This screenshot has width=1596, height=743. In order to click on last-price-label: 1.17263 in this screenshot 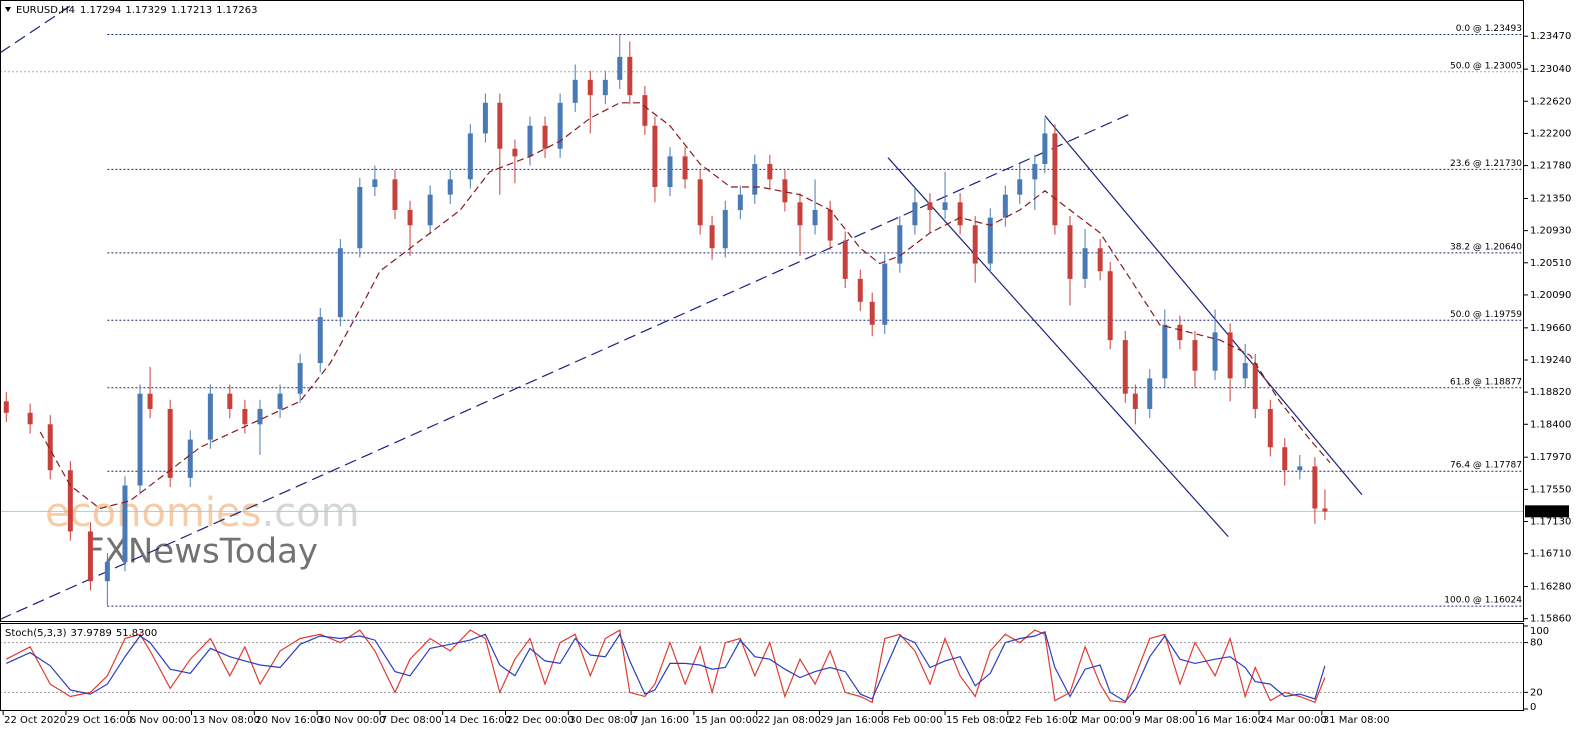, I will do `click(1548, 511)`.